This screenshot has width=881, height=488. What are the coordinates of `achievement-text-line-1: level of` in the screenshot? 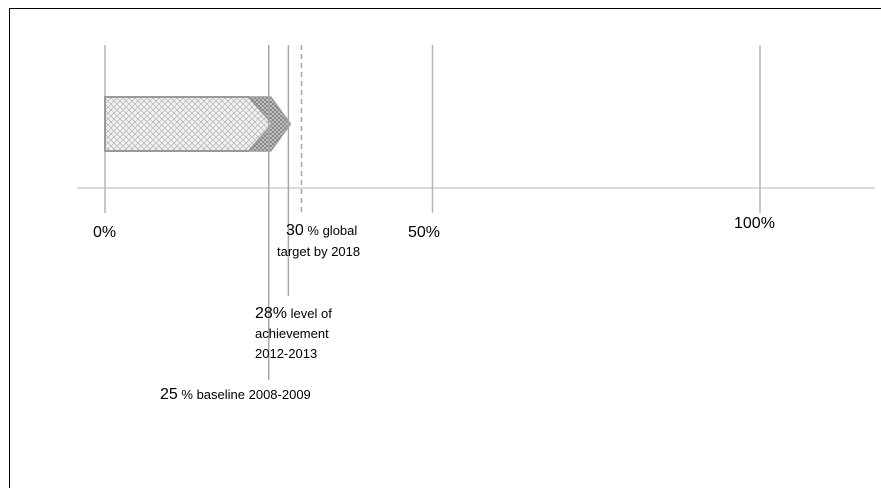 It's located at (309, 313).